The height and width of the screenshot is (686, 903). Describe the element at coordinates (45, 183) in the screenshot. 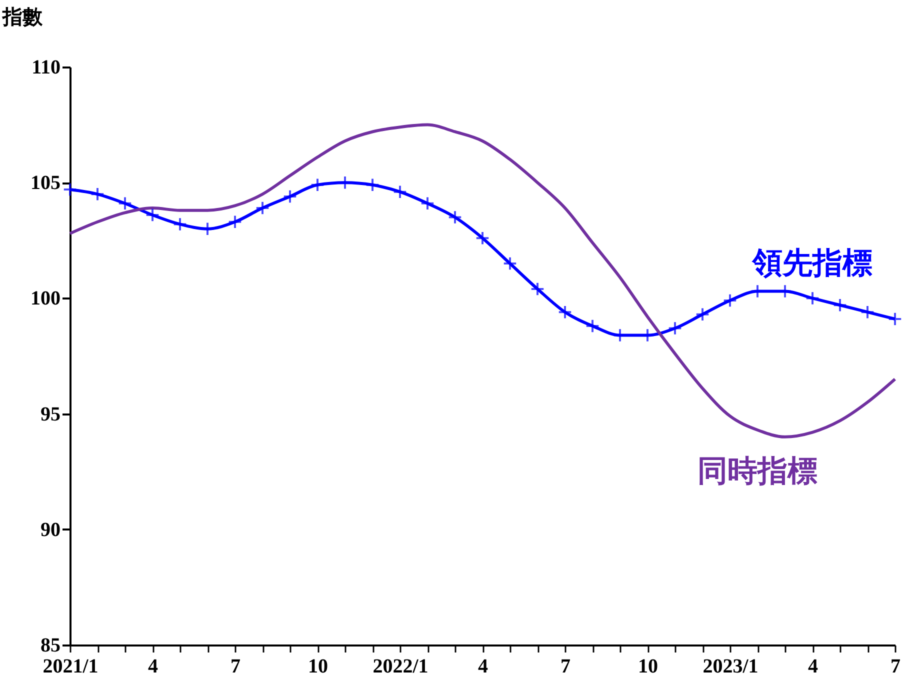

I see `y-tick-label: 105` at that location.